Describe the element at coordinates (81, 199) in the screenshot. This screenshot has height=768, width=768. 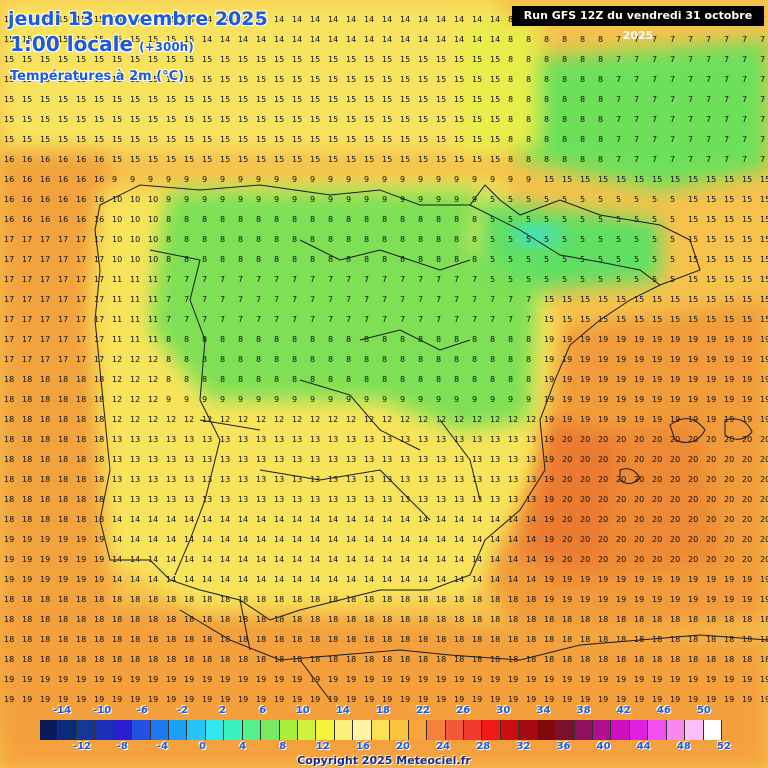
I see `grid-temperature: 16` at that location.